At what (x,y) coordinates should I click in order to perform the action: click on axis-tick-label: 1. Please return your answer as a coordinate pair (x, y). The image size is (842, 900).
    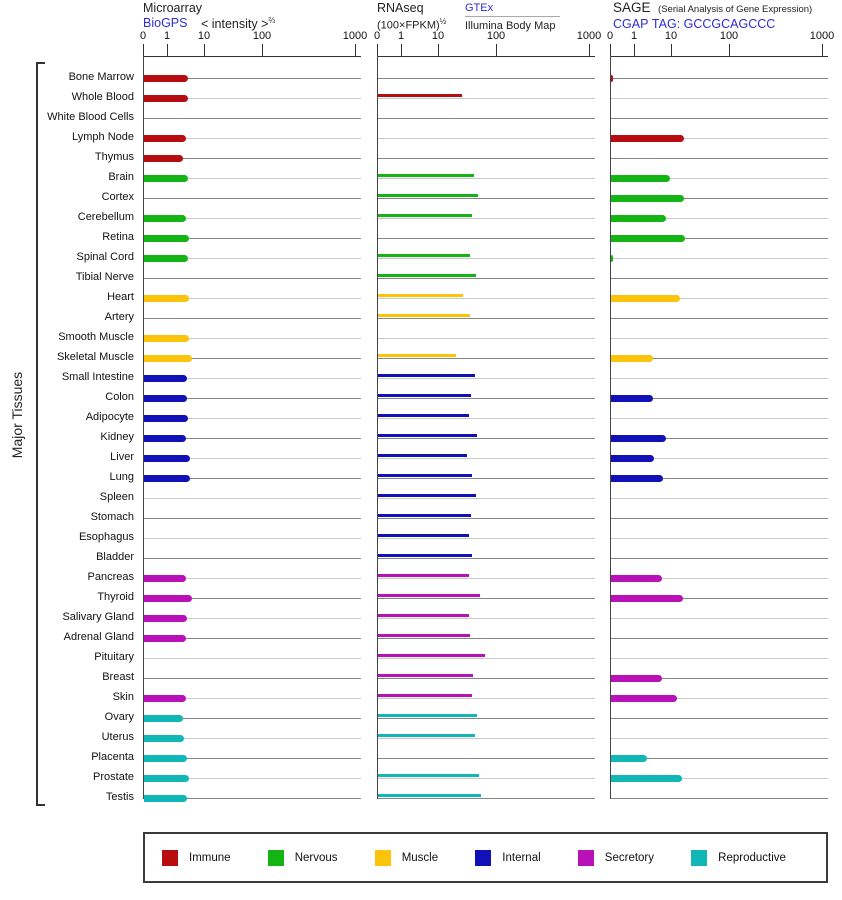
    Looking at the image, I should click on (401, 36).